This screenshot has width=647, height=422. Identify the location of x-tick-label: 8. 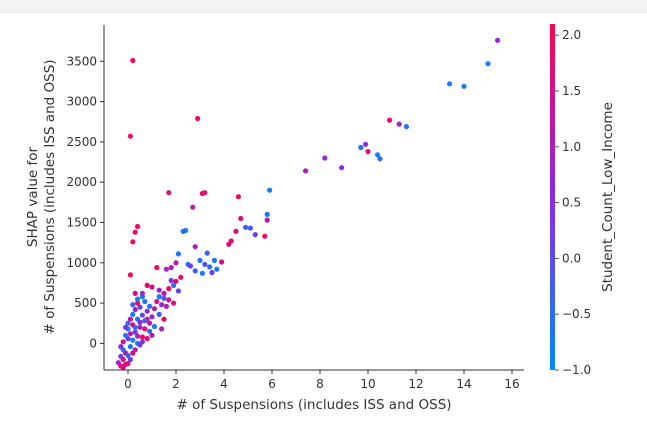
(320, 384).